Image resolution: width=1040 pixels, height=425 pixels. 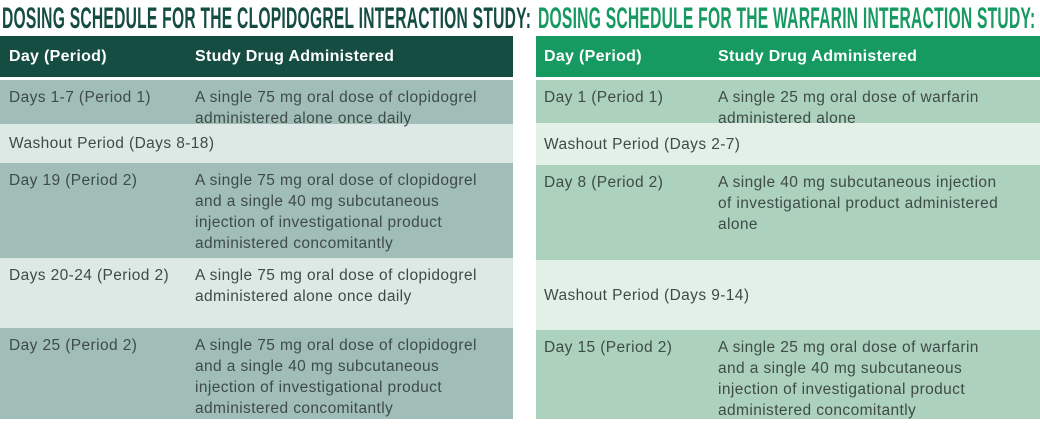 What do you see at coordinates (256, 143) in the screenshot?
I see `washout-row: Washout Period (Days 8-18)` at bounding box center [256, 143].